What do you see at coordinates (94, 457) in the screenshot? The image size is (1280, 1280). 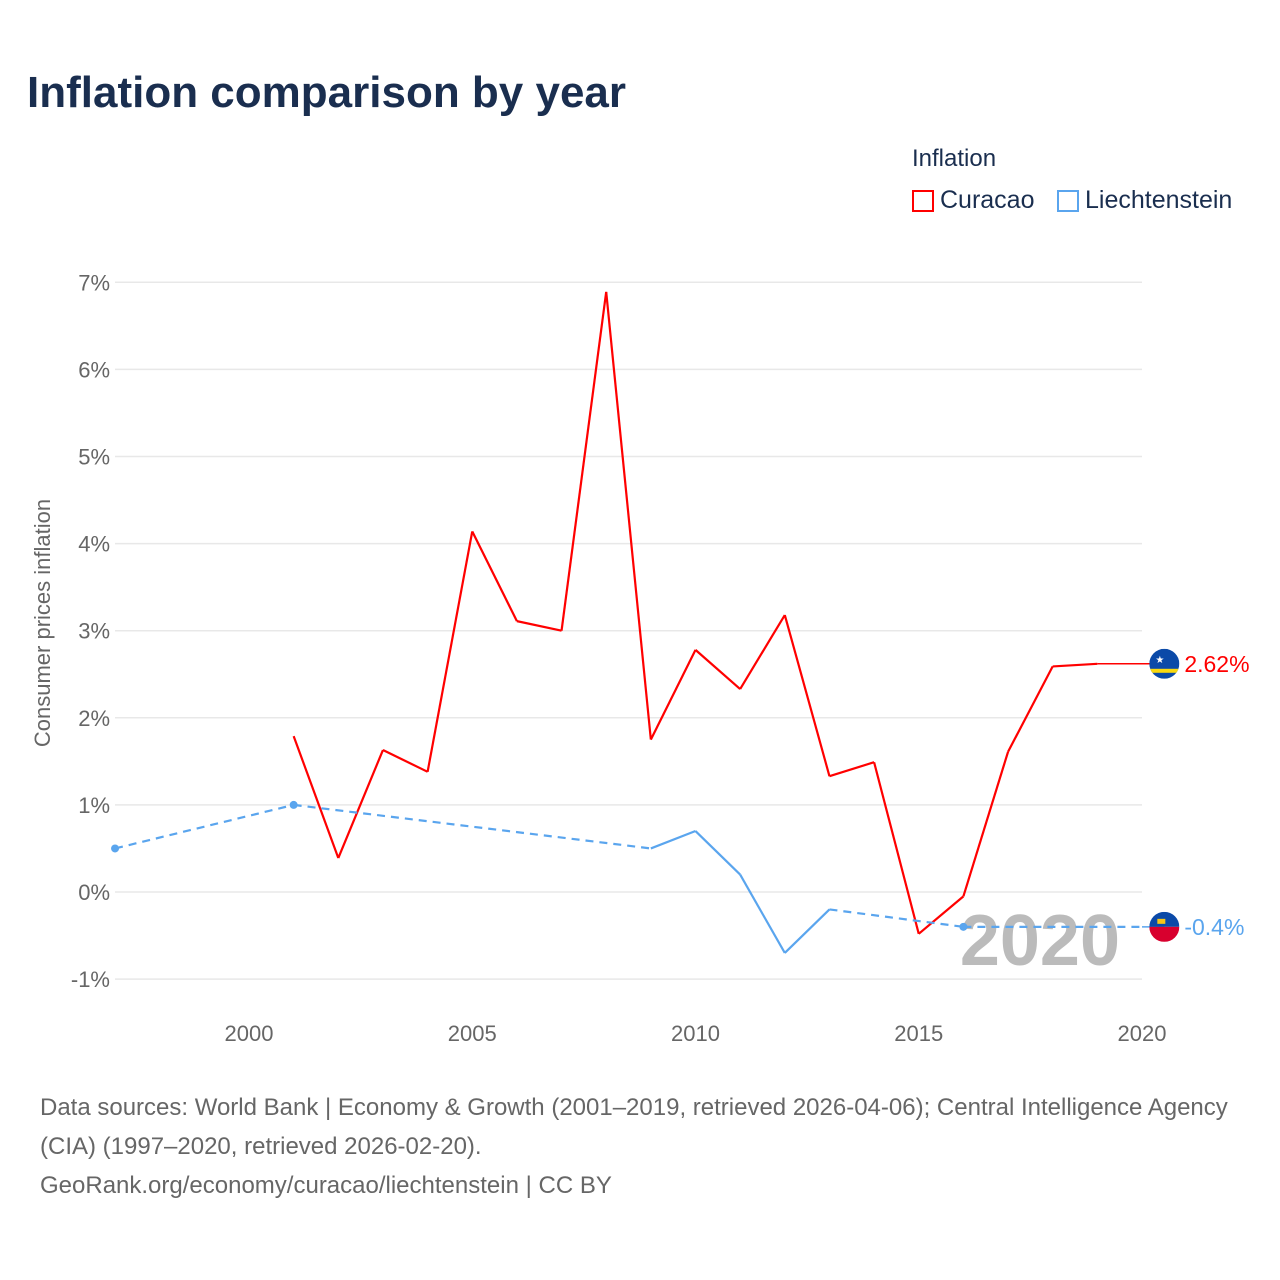 I see `y-tick-label: 5%` at bounding box center [94, 457].